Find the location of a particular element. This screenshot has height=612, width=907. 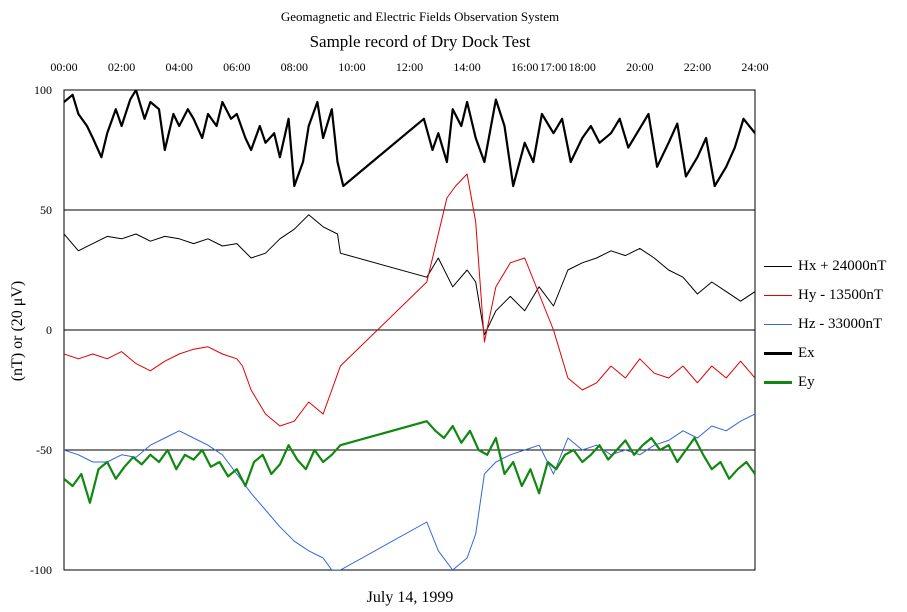

legend-item: Hx + 24000nT is located at coordinates (825, 266).